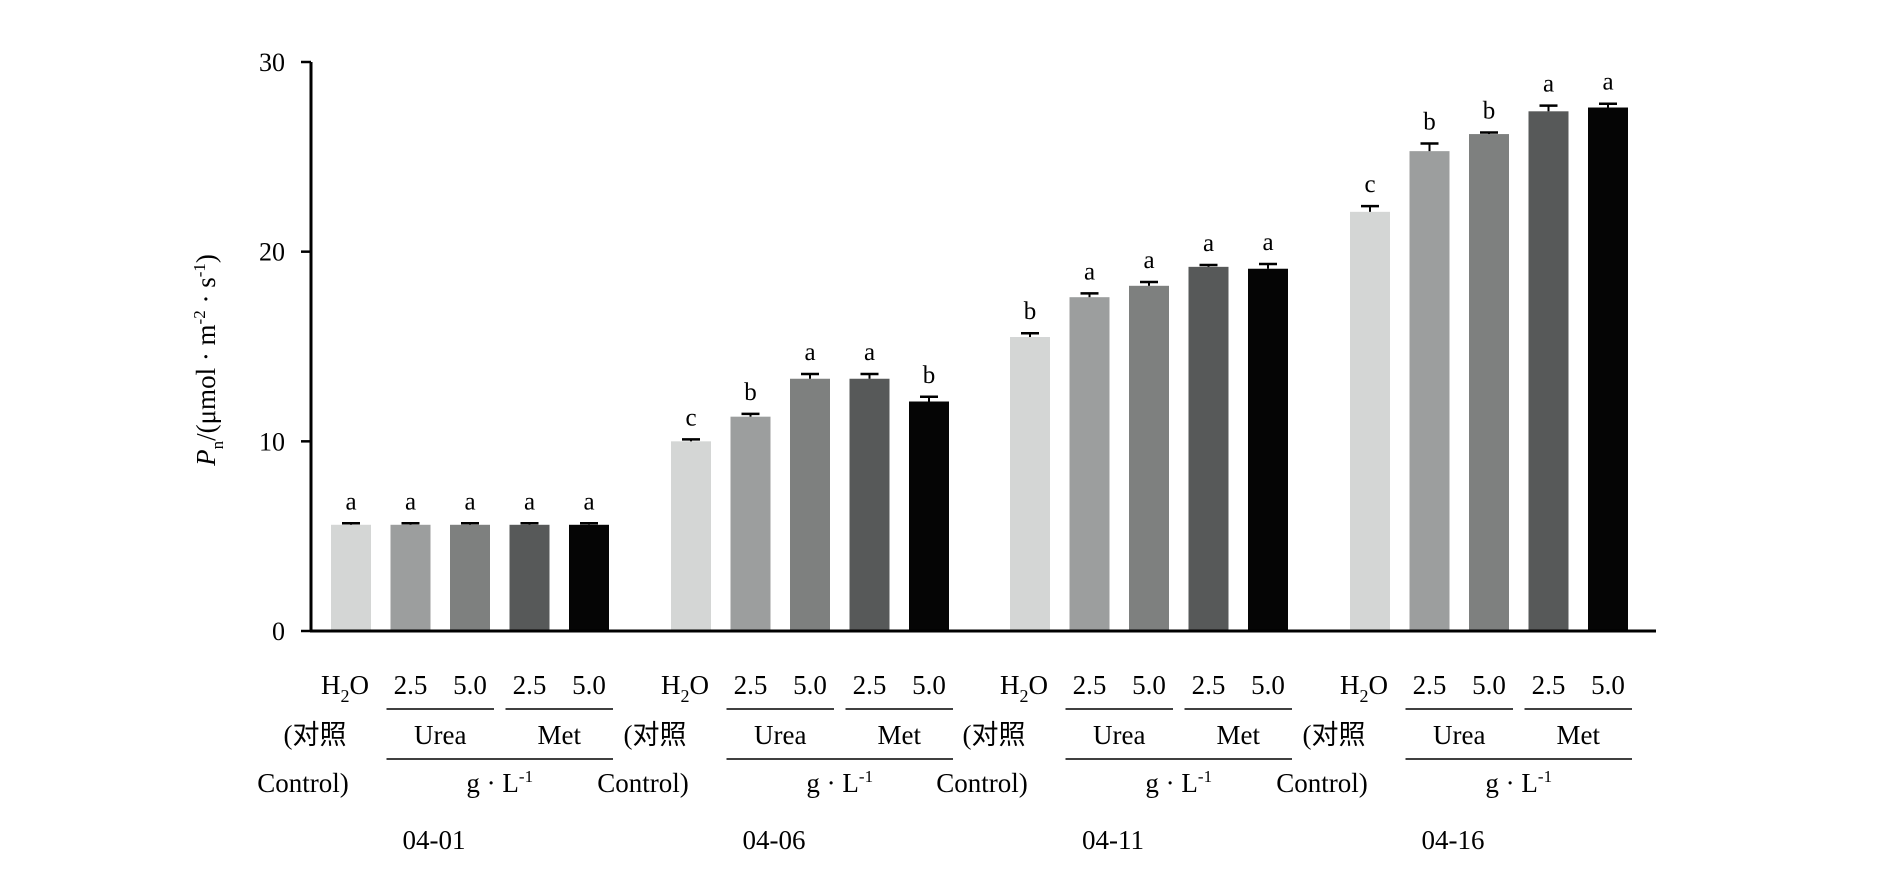 This screenshot has width=1890, height=879. Describe the element at coordinates (774, 840) in the screenshot. I see `date-label: 04-06` at that location.